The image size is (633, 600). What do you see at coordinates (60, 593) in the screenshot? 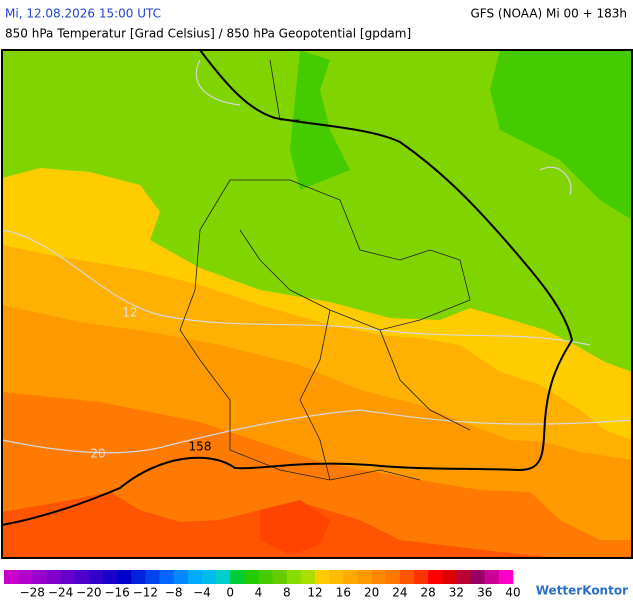
I see `colorbar-label: −24` at bounding box center [60, 593].